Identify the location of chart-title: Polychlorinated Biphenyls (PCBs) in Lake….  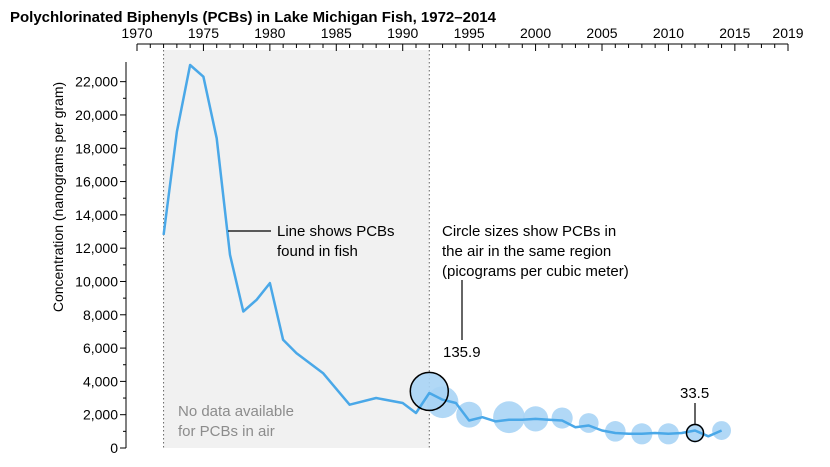
(253, 17).